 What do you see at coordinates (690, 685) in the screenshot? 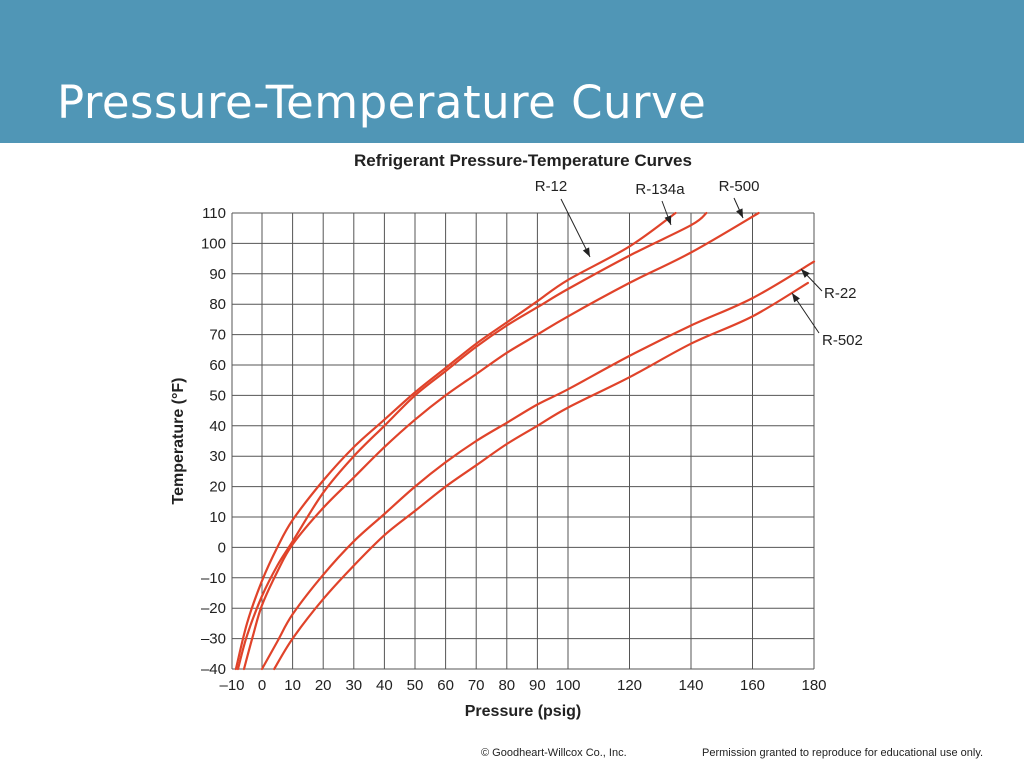
I see `x-tick-label: 140` at bounding box center [690, 685].